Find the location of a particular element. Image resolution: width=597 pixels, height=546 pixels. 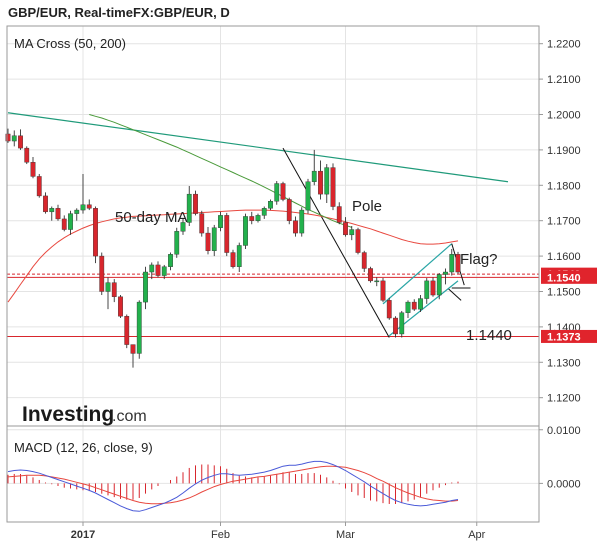

target-annotation: 1.1440 is located at coordinates (489, 335).